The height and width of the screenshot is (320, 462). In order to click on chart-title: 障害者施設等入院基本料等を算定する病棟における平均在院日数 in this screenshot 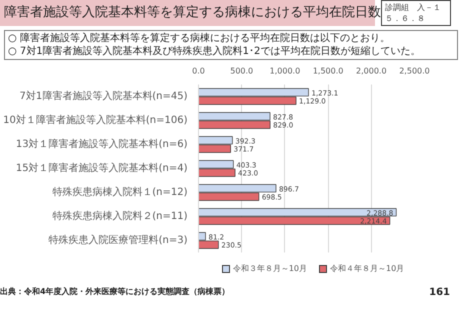, I will do `click(192, 13)`.